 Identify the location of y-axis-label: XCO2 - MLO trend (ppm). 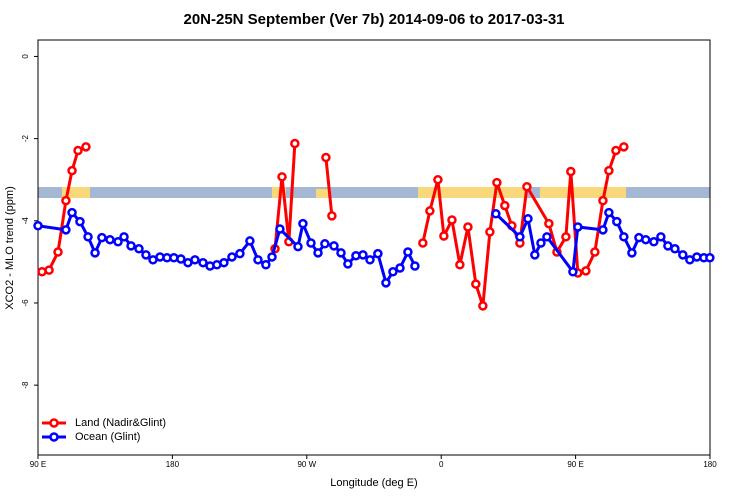
(10, 247).